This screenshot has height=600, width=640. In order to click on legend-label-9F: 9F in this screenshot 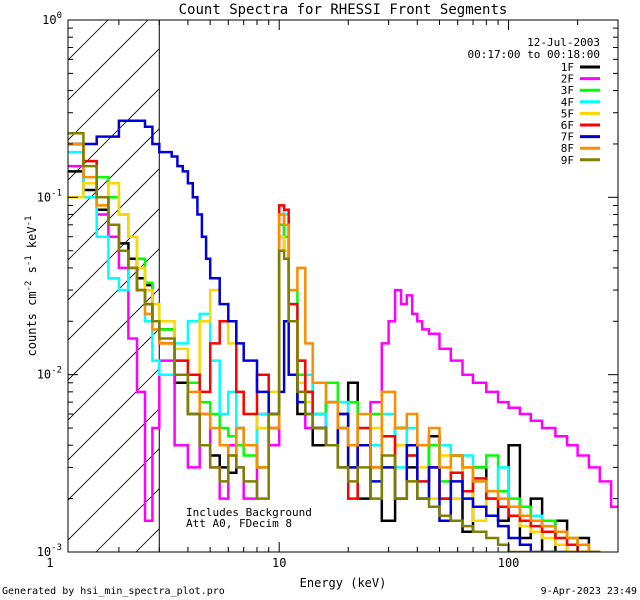, I will do `click(567, 160)`.